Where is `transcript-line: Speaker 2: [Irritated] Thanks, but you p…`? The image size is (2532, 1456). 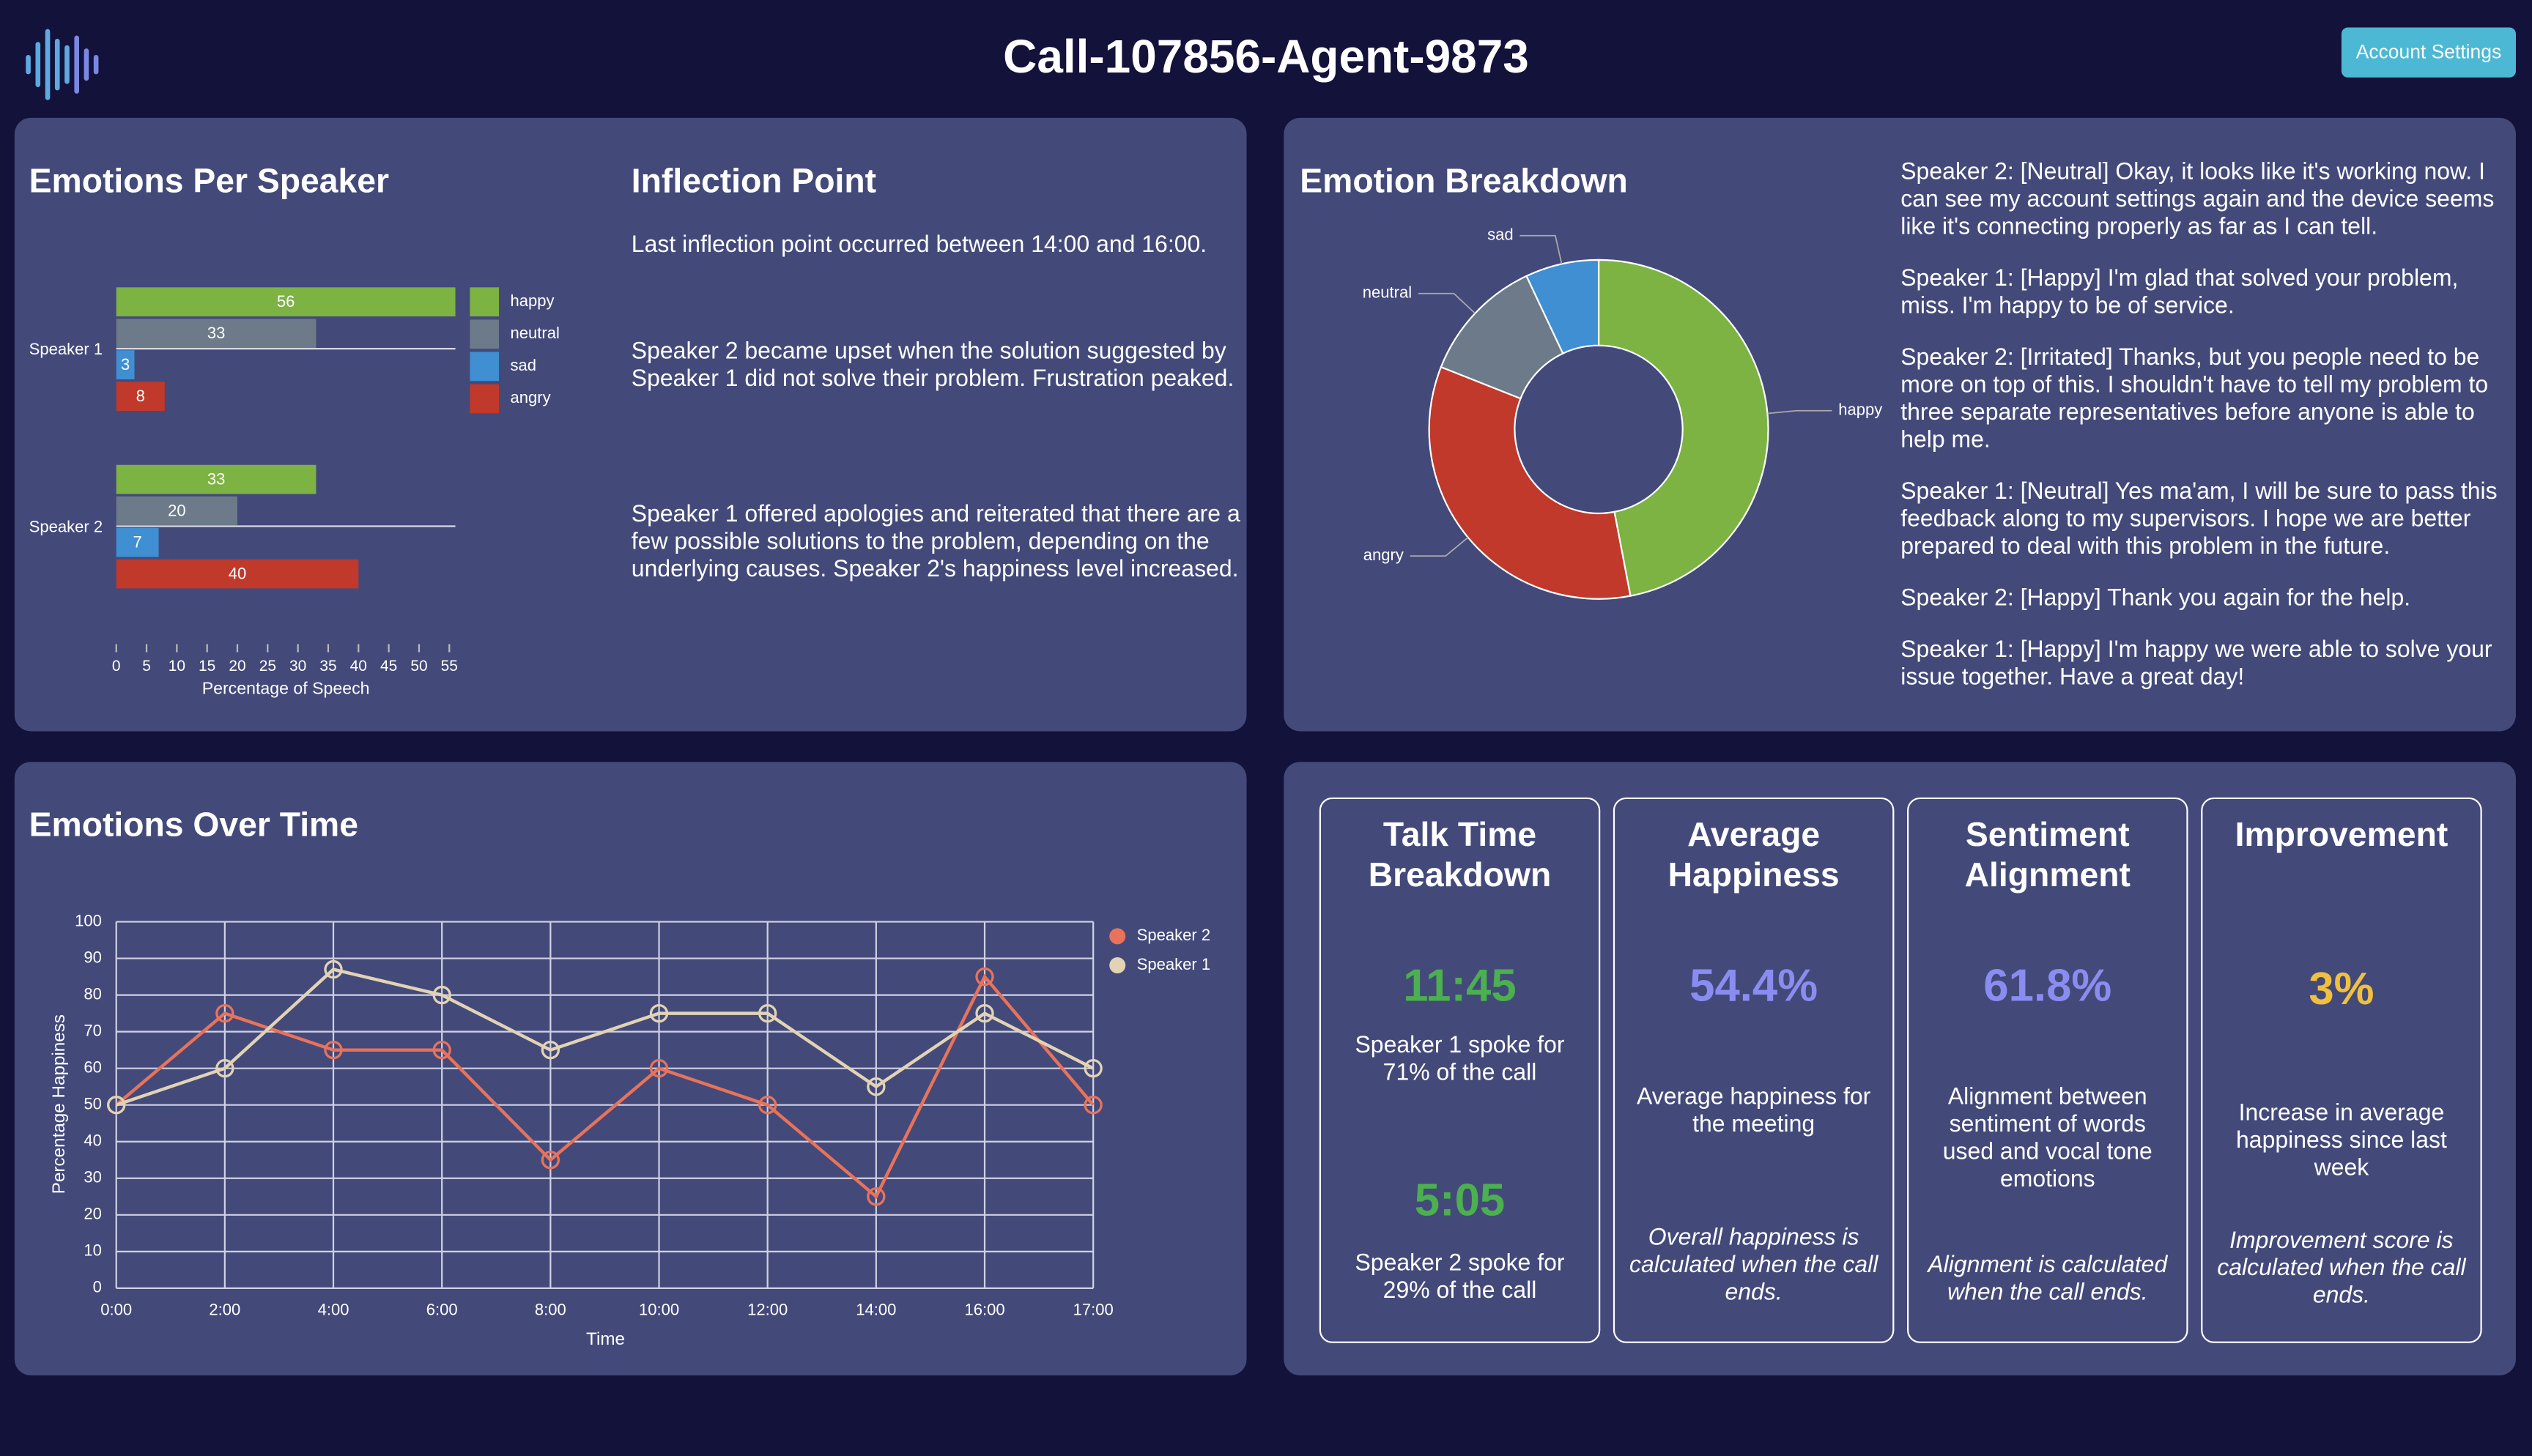
transcript-line: Speaker 2: [Irritated] Thanks, but you p… is located at coordinates (2194, 399).